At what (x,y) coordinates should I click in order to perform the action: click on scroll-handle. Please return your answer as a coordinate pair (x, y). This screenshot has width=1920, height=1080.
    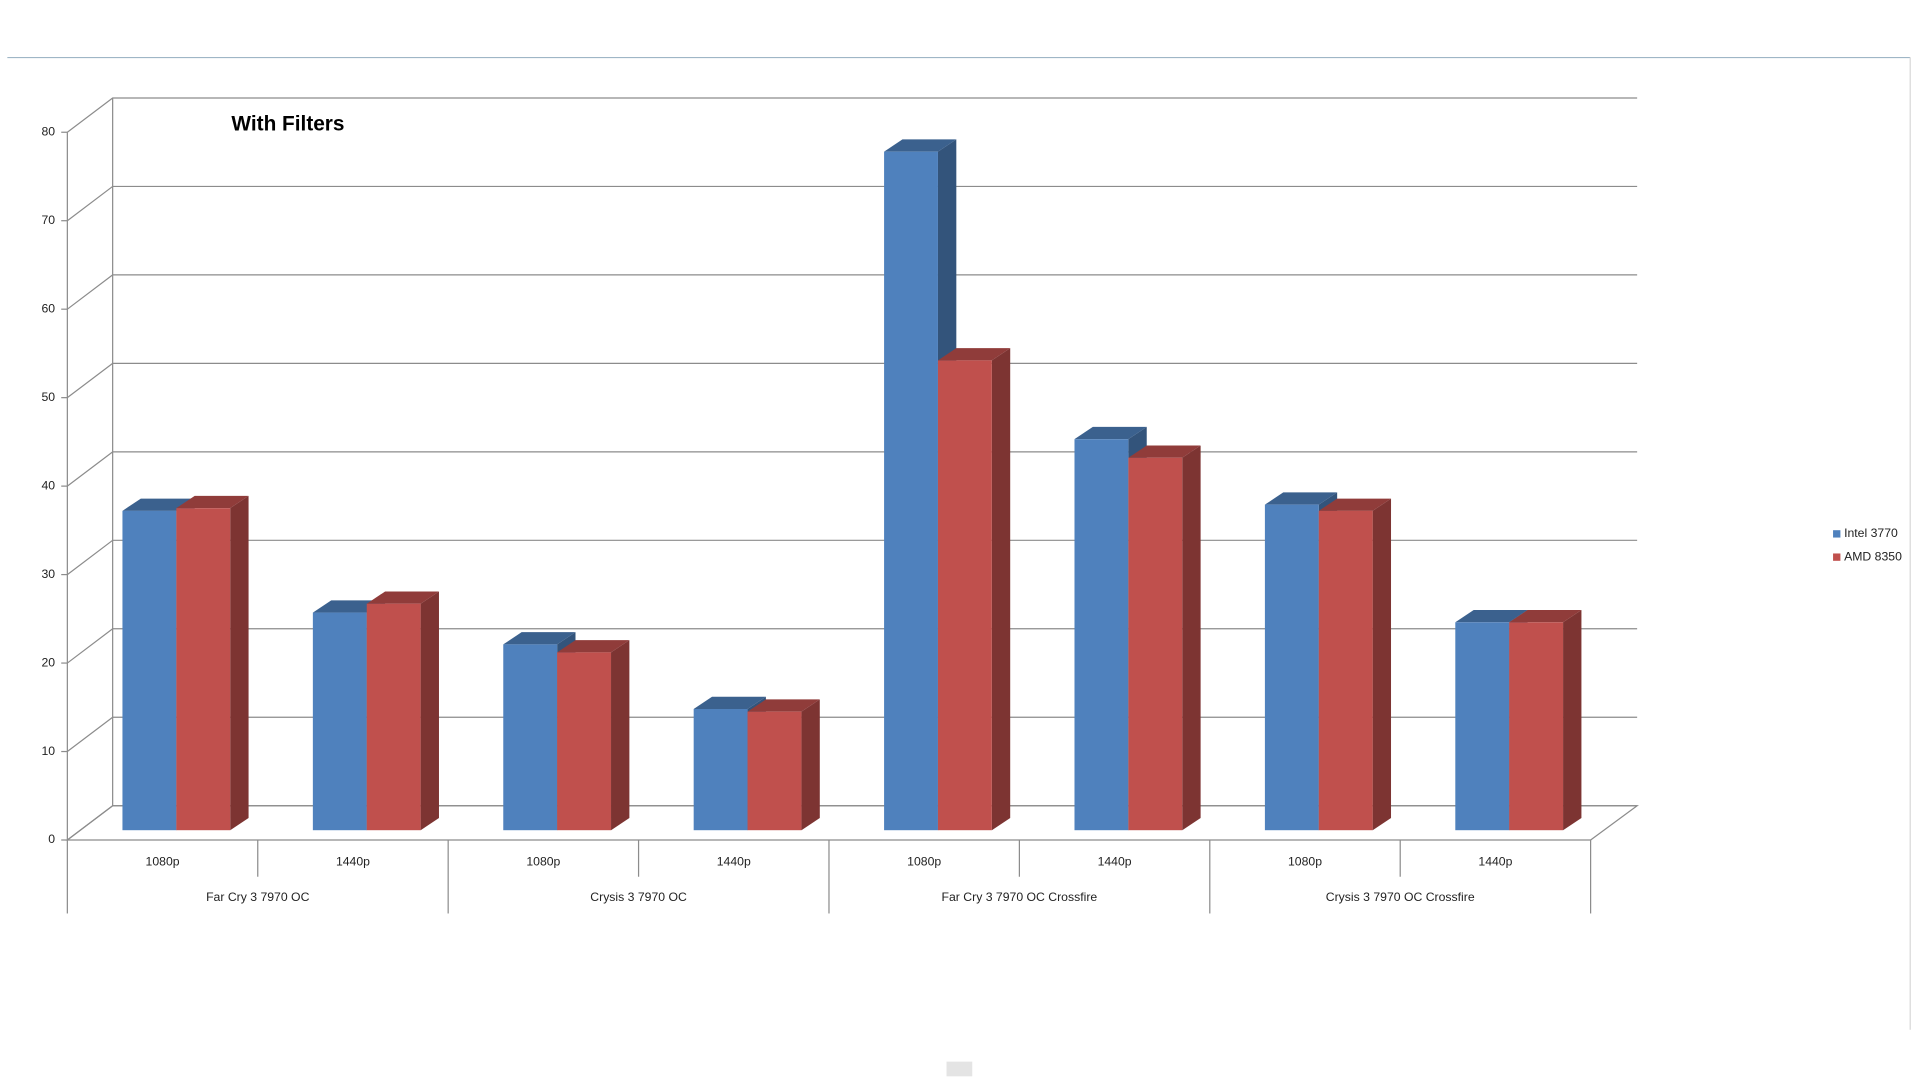
    Looking at the image, I should click on (959, 1069).